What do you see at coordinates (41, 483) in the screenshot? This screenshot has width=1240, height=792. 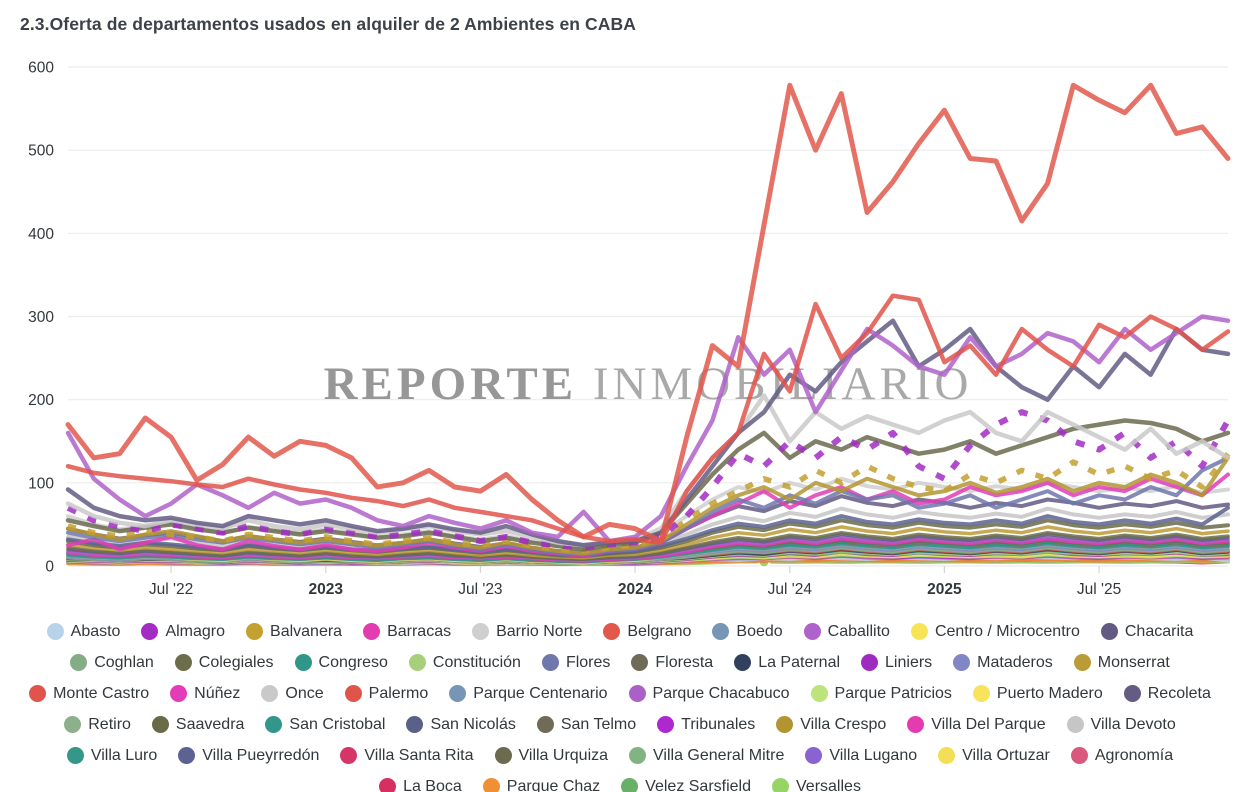 I see `y-axis-label: 100` at bounding box center [41, 483].